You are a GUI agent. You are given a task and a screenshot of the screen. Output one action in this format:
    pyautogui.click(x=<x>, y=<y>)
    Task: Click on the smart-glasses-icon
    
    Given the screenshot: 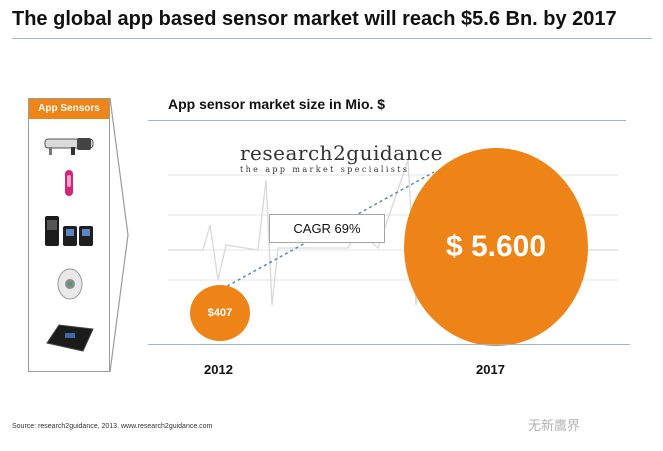 What is the action you would take?
    pyautogui.click(x=69, y=146)
    